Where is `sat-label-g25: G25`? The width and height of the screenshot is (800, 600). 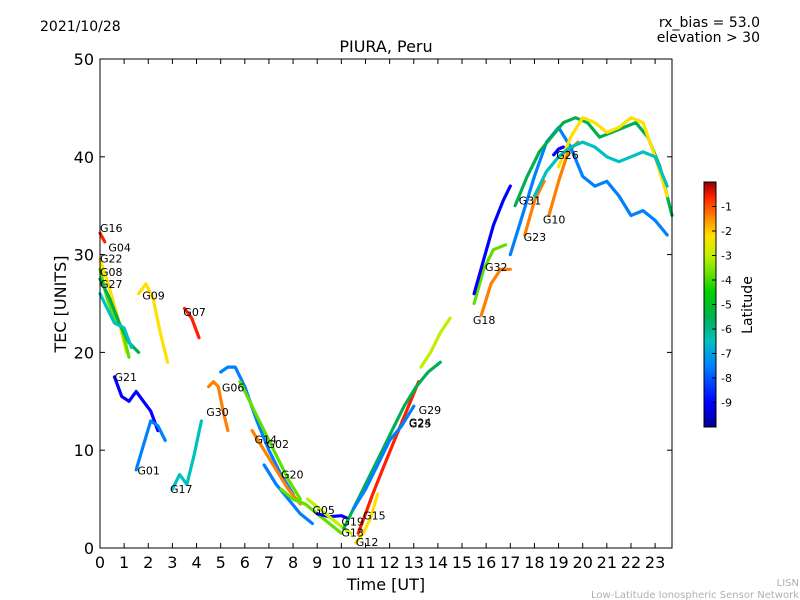
sat-label-g25: G25 is located at coordinates (420, 424).